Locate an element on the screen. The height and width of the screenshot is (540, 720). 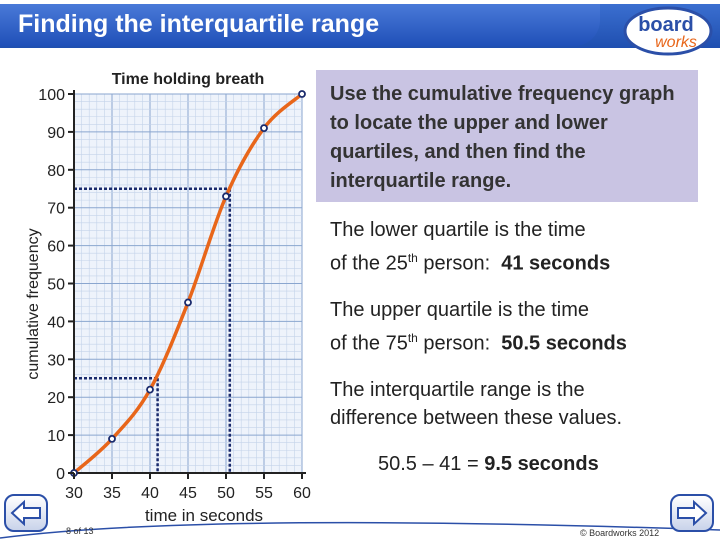
x-tick-label: 30 is located at coordinates (74, 493).